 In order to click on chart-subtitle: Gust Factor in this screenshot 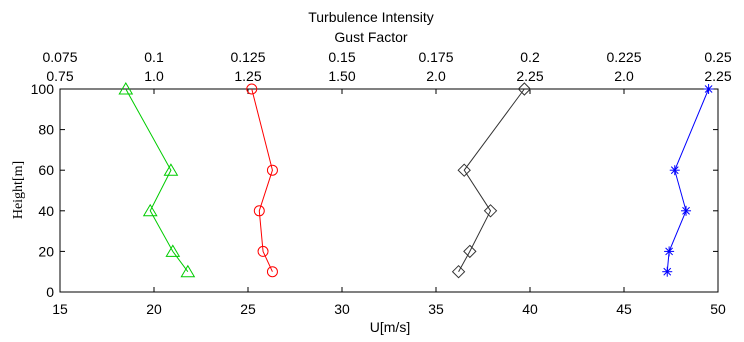, I will do `click(370, 37)`.